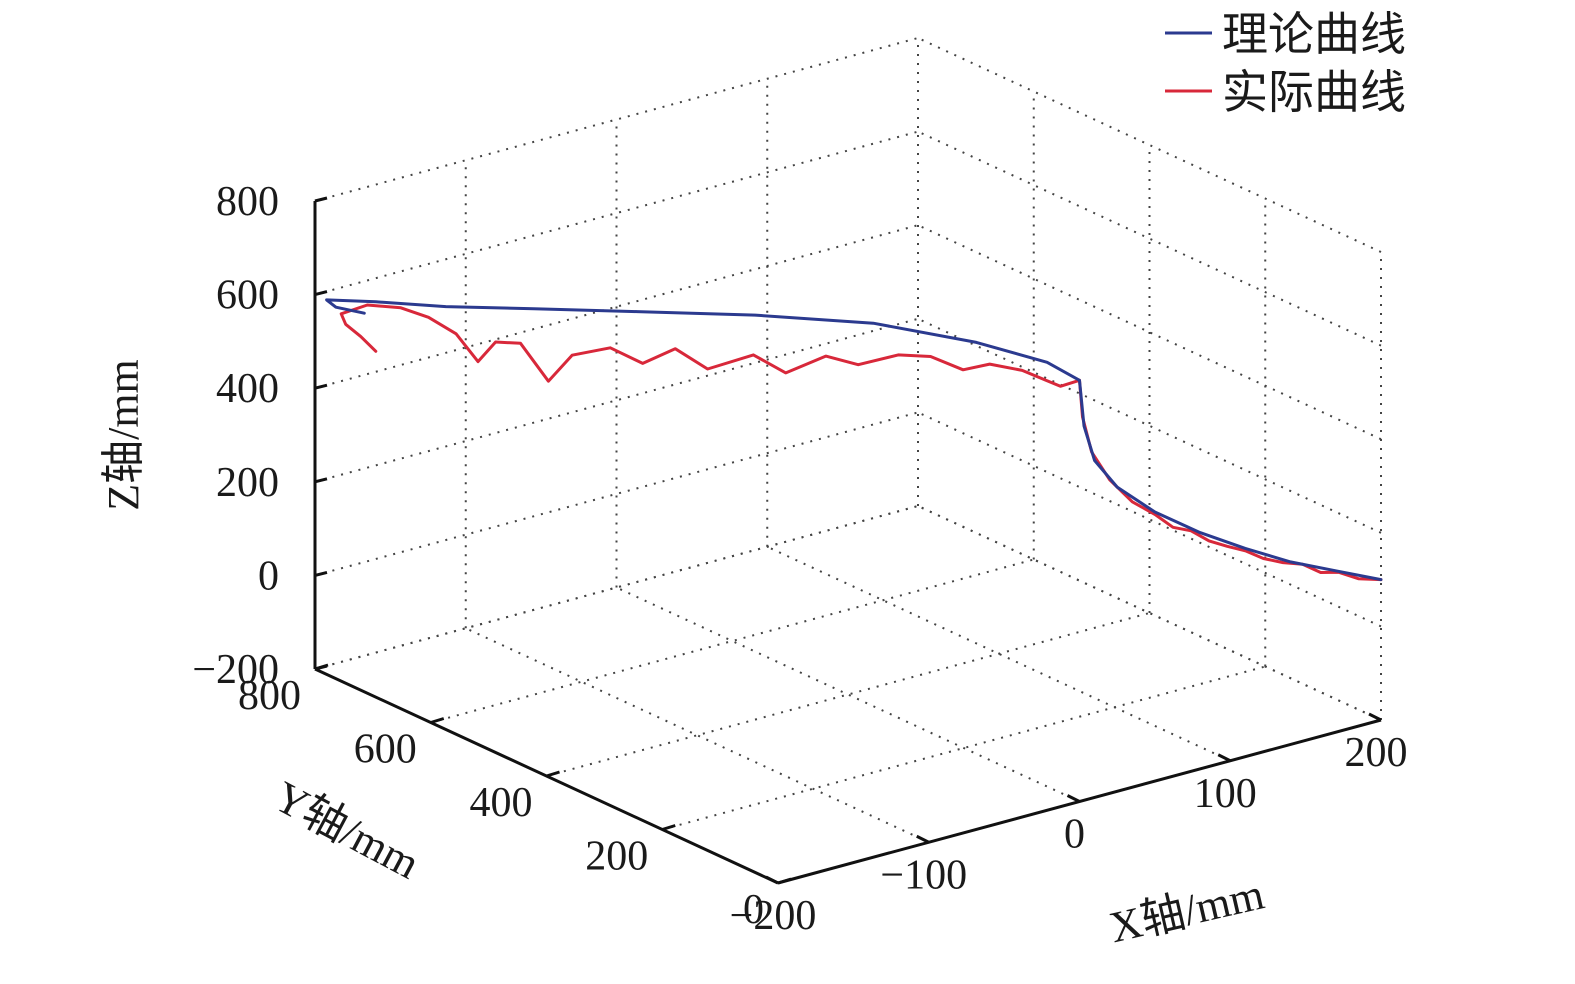 The height and width of the screenshot is (984, 1575). I want to click on y-tick-label-4: 800, so click(269, 696).